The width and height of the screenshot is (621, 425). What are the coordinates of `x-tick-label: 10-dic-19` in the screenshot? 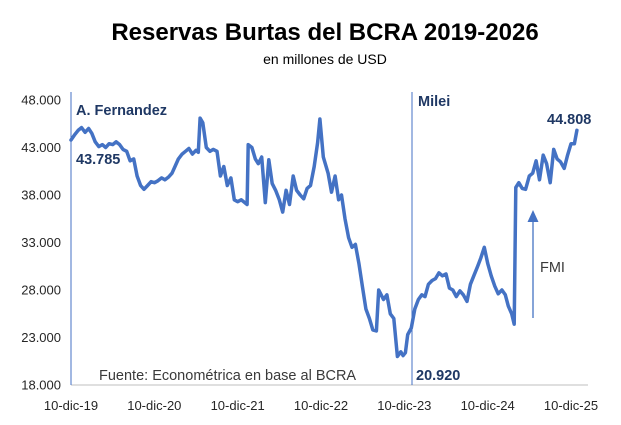 It's located at (71, 405).